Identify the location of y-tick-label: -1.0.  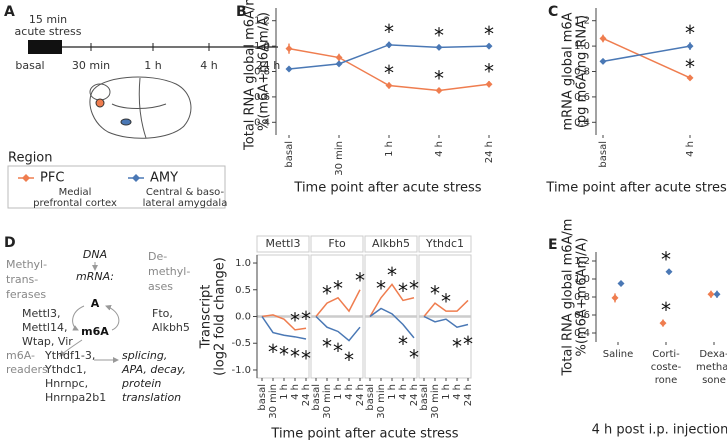
(241, 370).